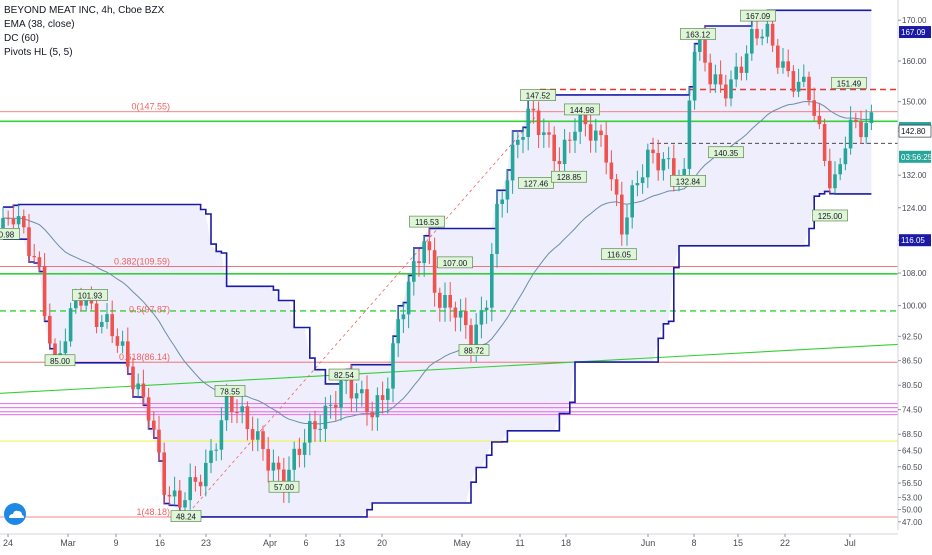 This screenshot has width=932, height=555. Describe the element at coordinates (688, 181) in the screenshot. I see `pivot-label: 132.84` at that location.